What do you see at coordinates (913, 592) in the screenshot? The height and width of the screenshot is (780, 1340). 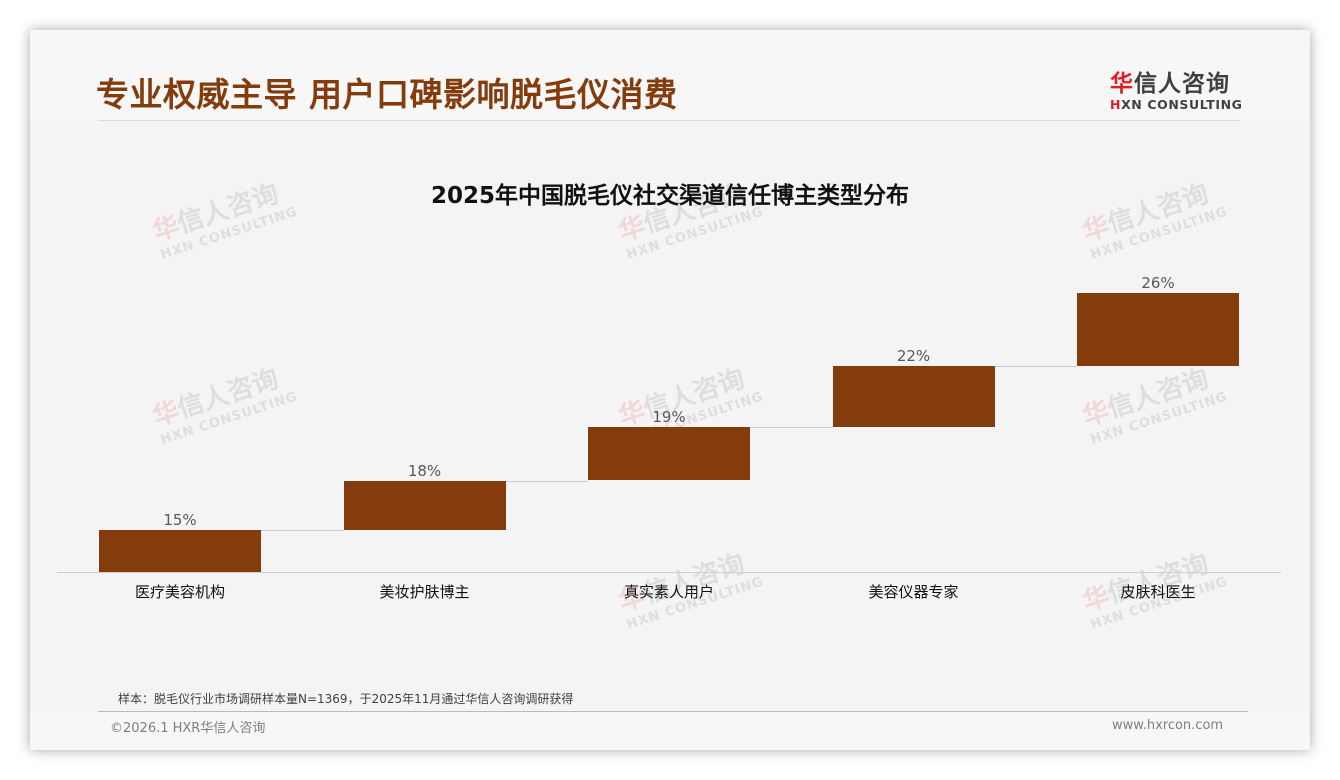 I see `category-label: 美容仪器专家` at bounding box center [913, 592].